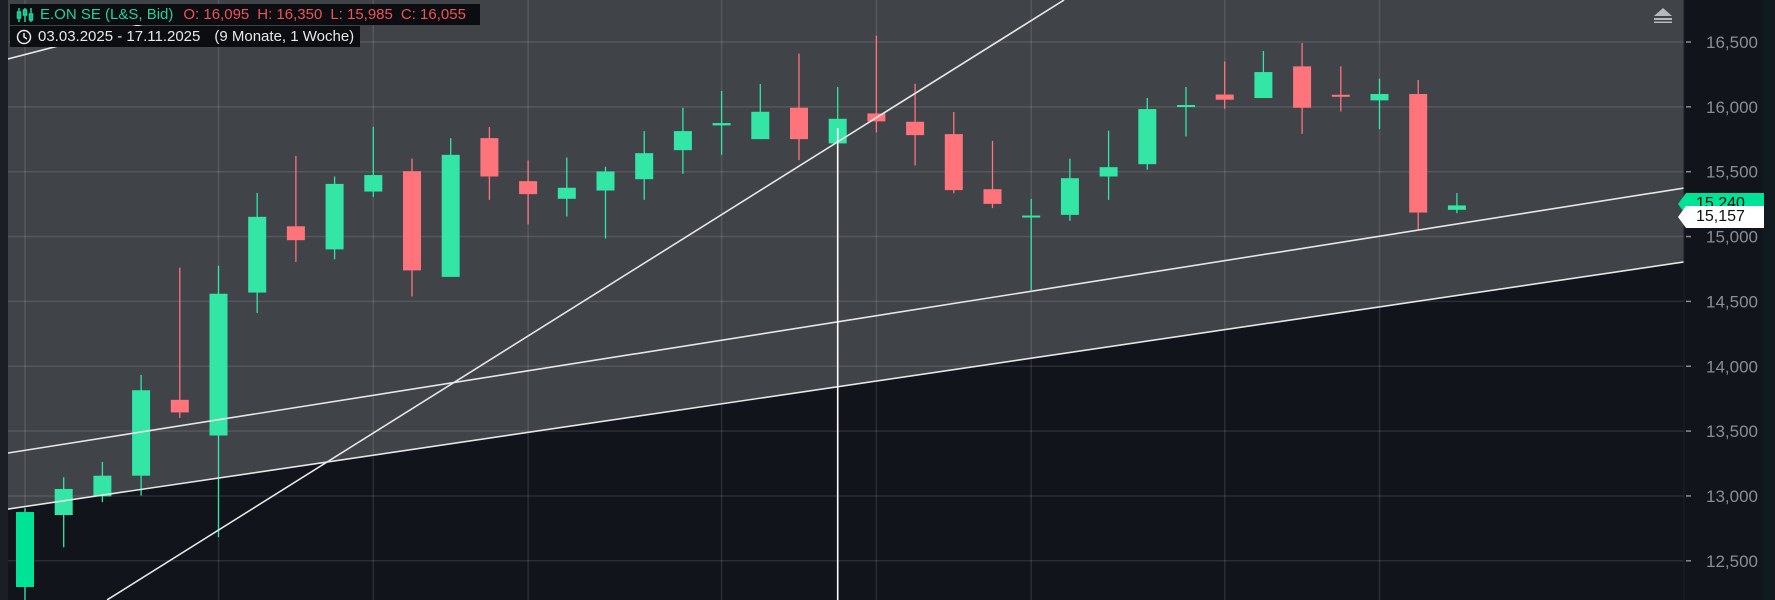 The image size is (1775, 600). Describe the element at coordinates (1732, 366) in the screenshot. I see `y-tick-label: 14,000` at that location.